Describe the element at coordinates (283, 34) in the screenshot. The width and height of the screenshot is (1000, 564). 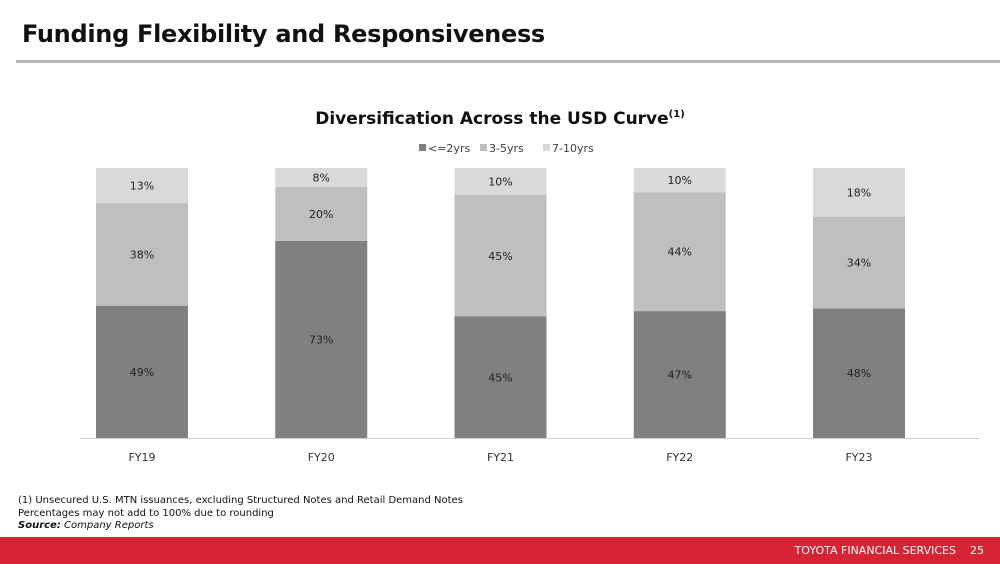
I see `page-title: Funding Flexibility and Responsiveness` at that location.